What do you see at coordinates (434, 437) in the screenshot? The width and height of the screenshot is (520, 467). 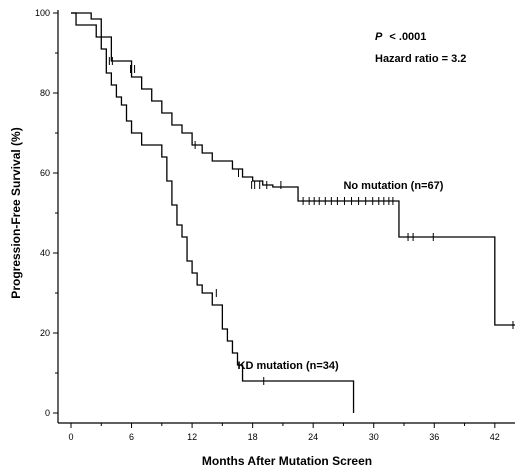 I see `x-tick-label: 36` at bounding box center [434, 437].